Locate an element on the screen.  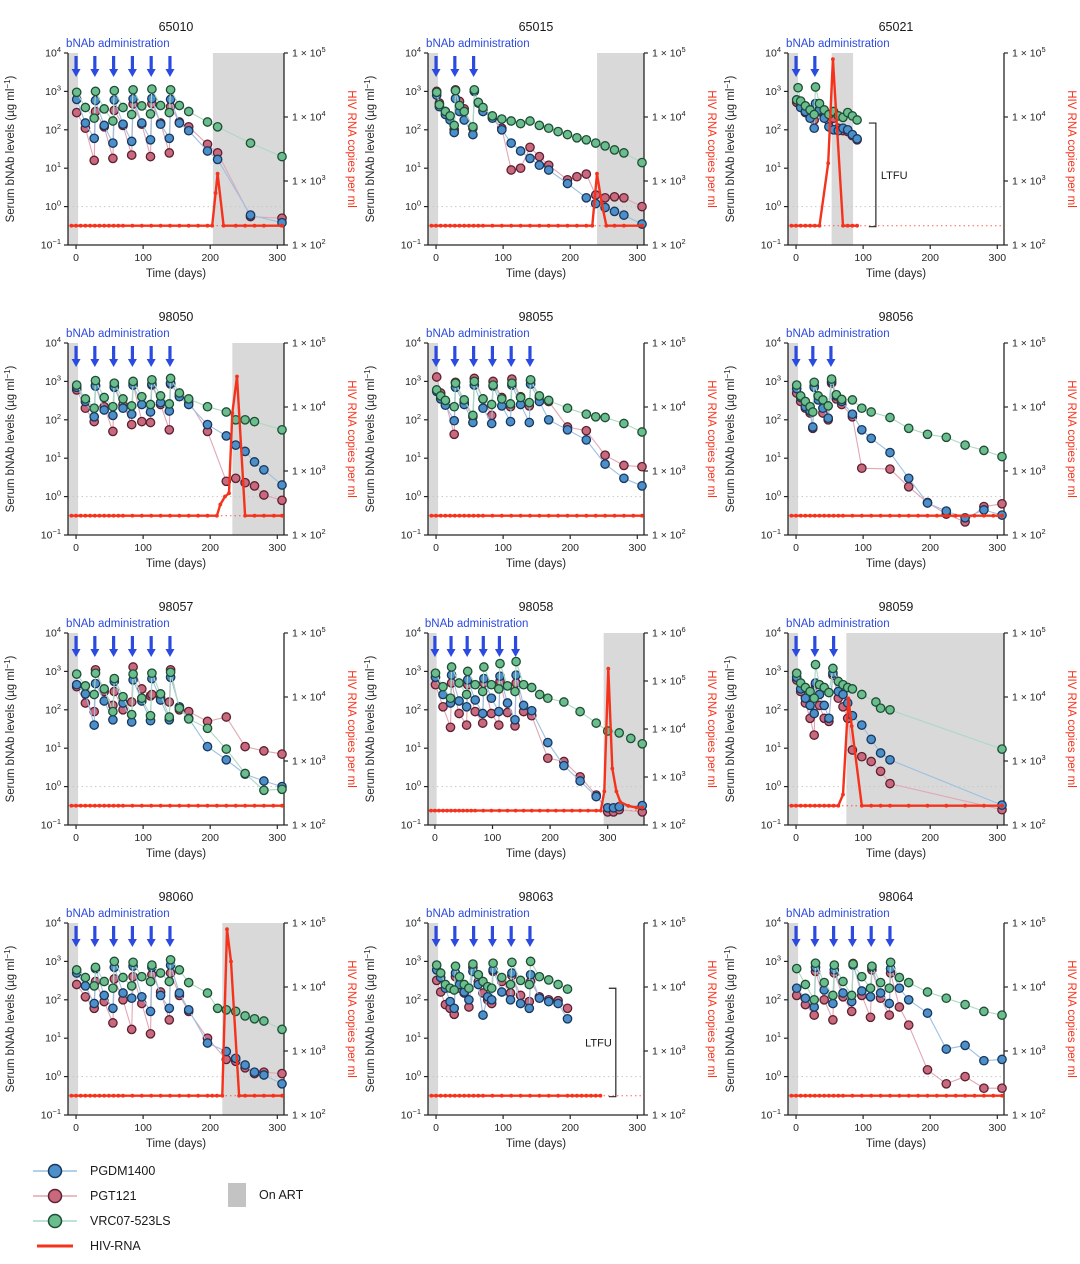
legend-item-VRC07-523LS: VRC07-523LS is located at coordinates (102, 1220).